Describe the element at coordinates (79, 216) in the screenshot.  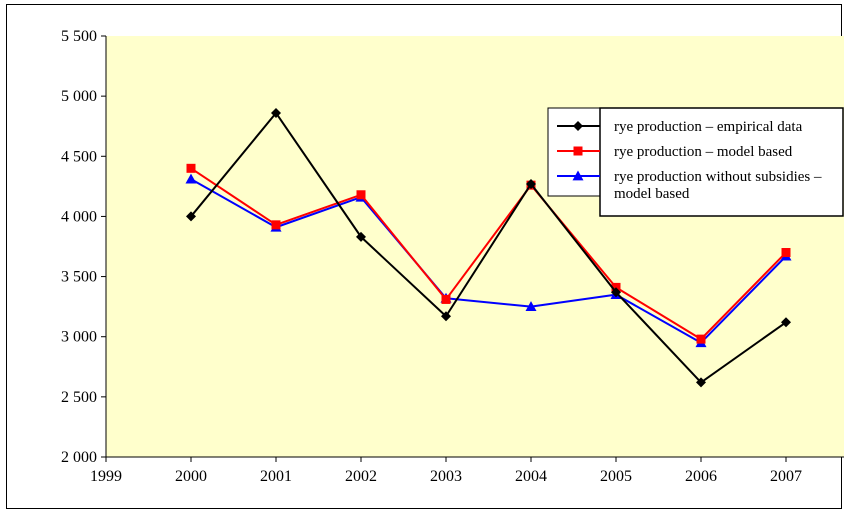
I see `y-tick-label: 4 000` at that location.